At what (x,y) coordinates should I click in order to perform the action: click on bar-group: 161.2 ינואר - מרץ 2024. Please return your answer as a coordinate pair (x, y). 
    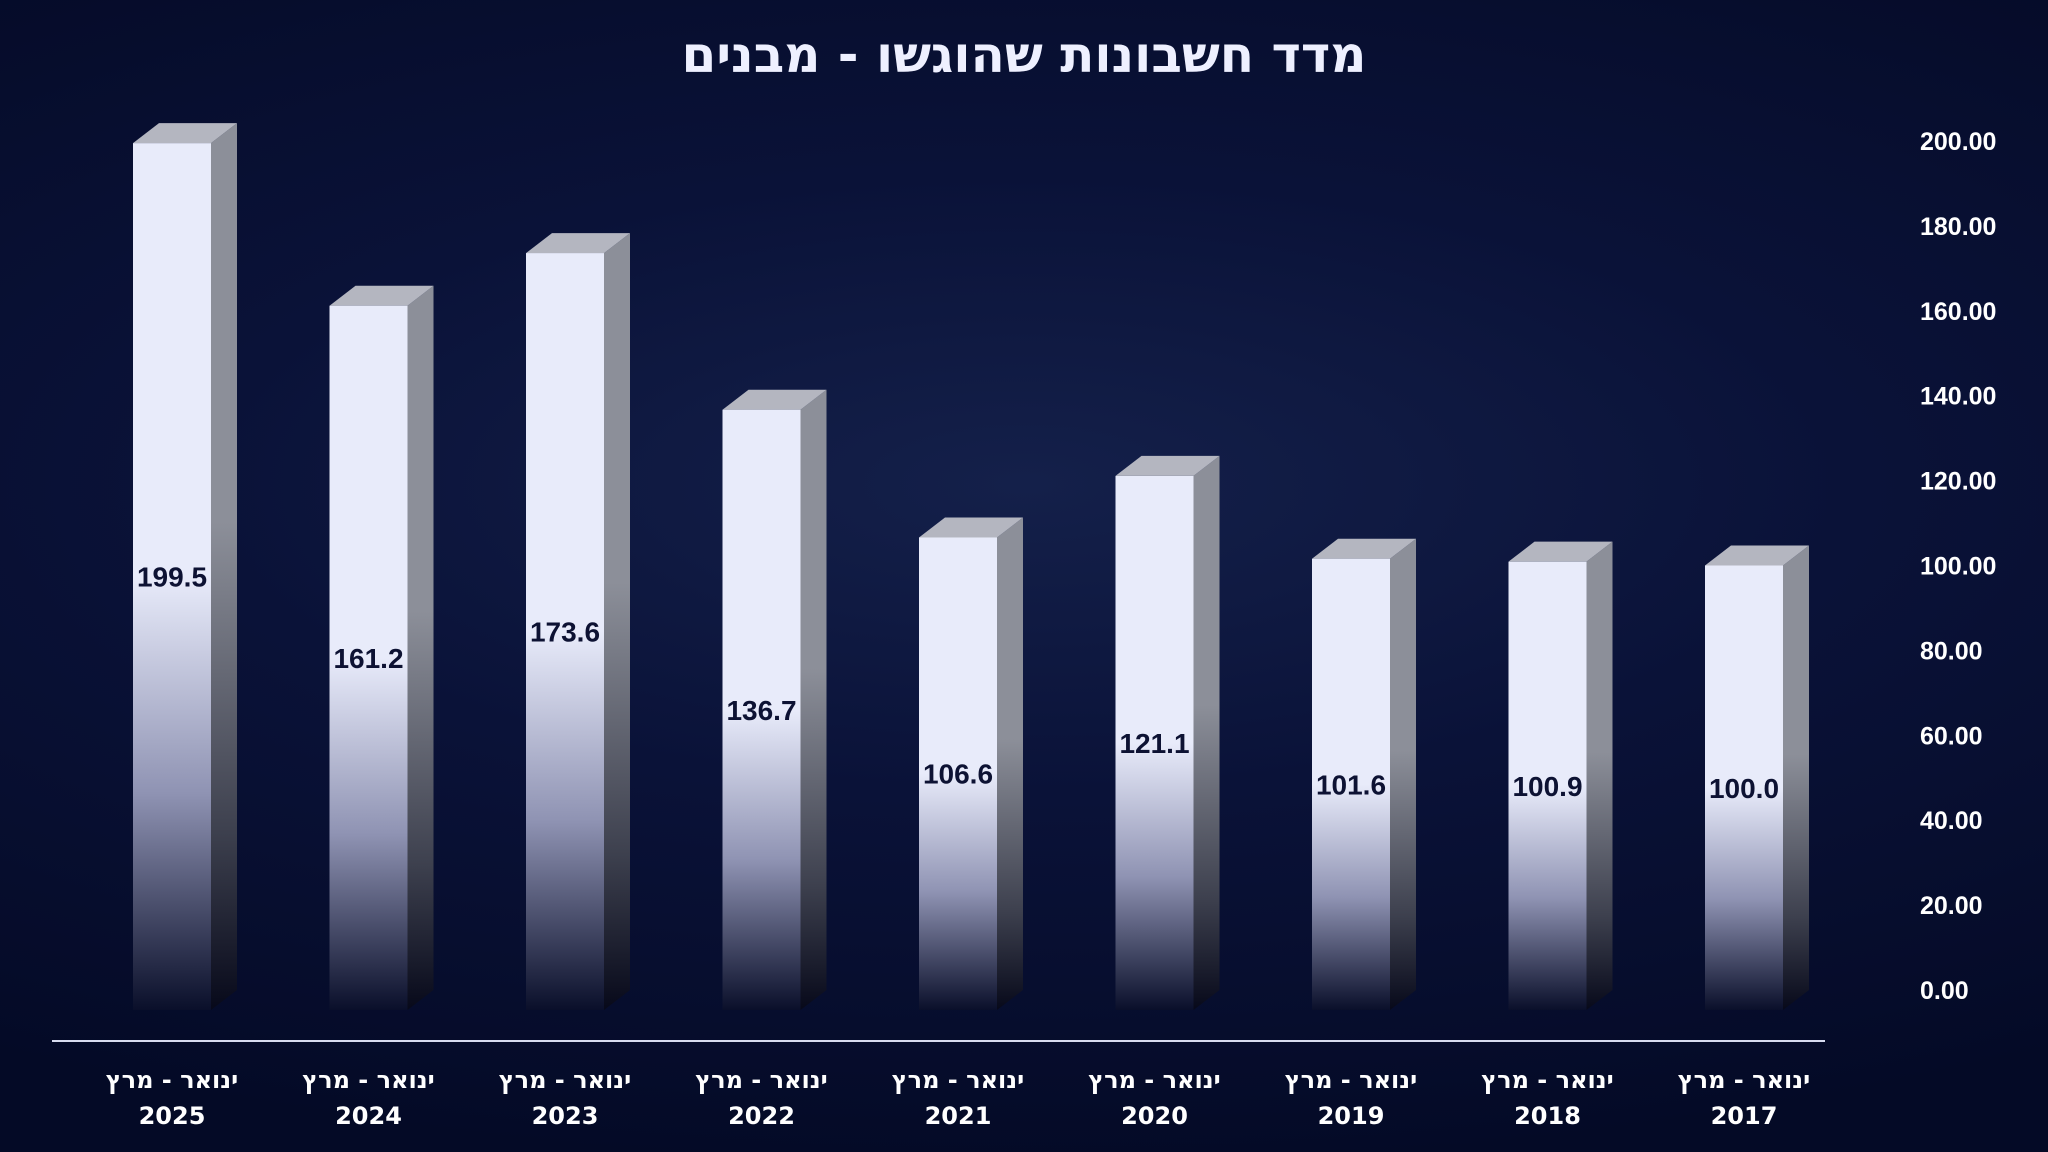
    Looking at the image, I should click on (368, 707).